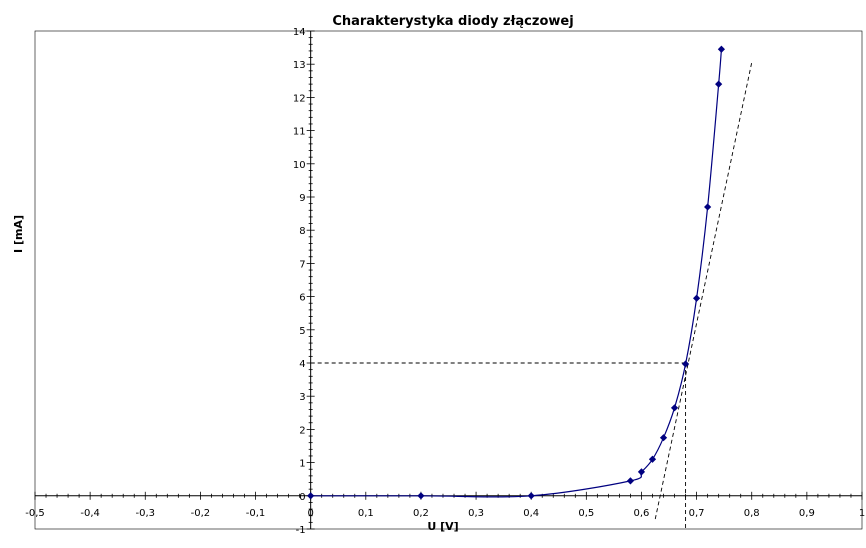 The image size is (866, 548). I want to click on x-tick-label: -0,5, so click(35, 513).